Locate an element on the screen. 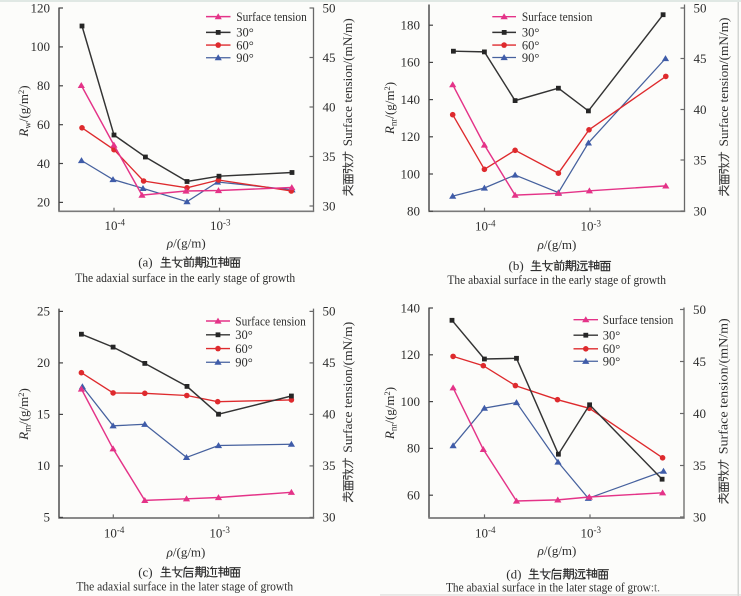  svg-text: (c) is located at coordinates (145, 571).